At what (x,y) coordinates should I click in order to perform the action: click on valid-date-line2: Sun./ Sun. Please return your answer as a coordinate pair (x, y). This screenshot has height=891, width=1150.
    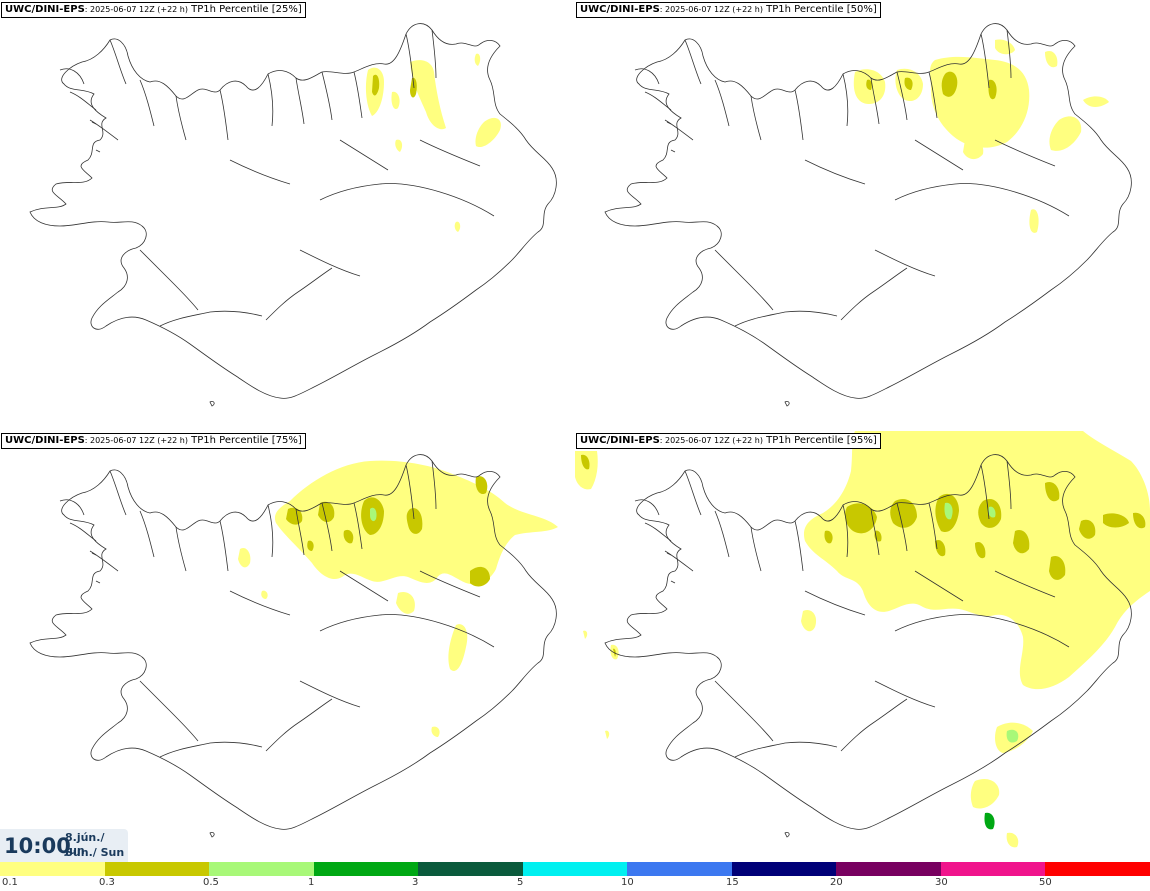
    Looking at the image, I should click on (95, 852).